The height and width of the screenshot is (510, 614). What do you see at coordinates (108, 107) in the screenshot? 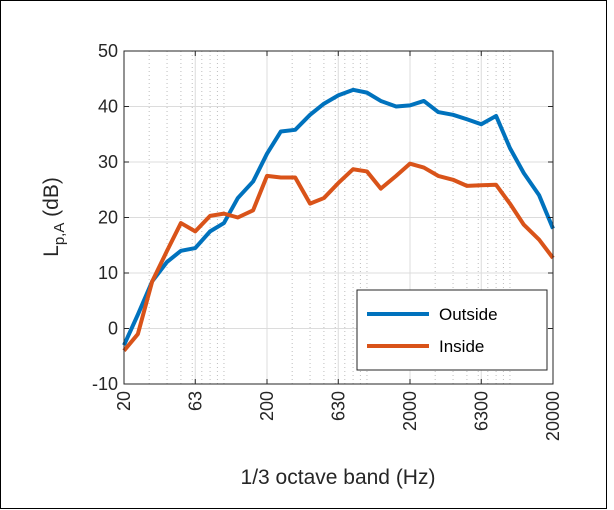
I see `y-tick-label: 40` at bounding box center [108, 107].